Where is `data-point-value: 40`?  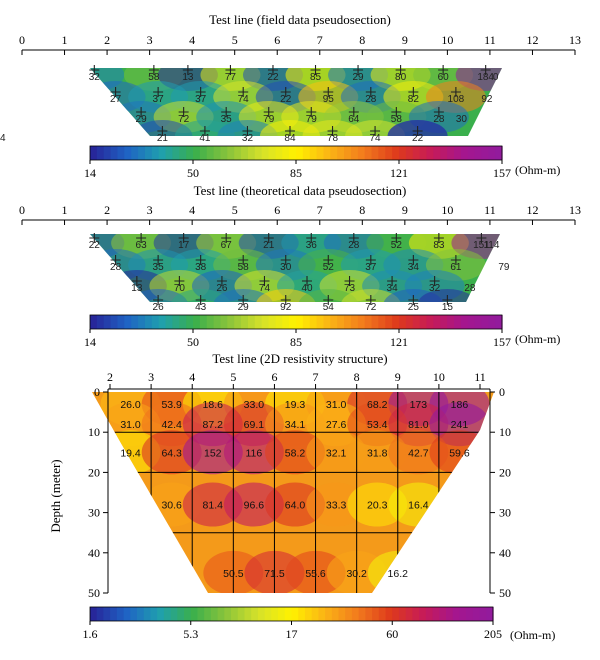
data-point-value: 40 is located at coordinates (307, 288).